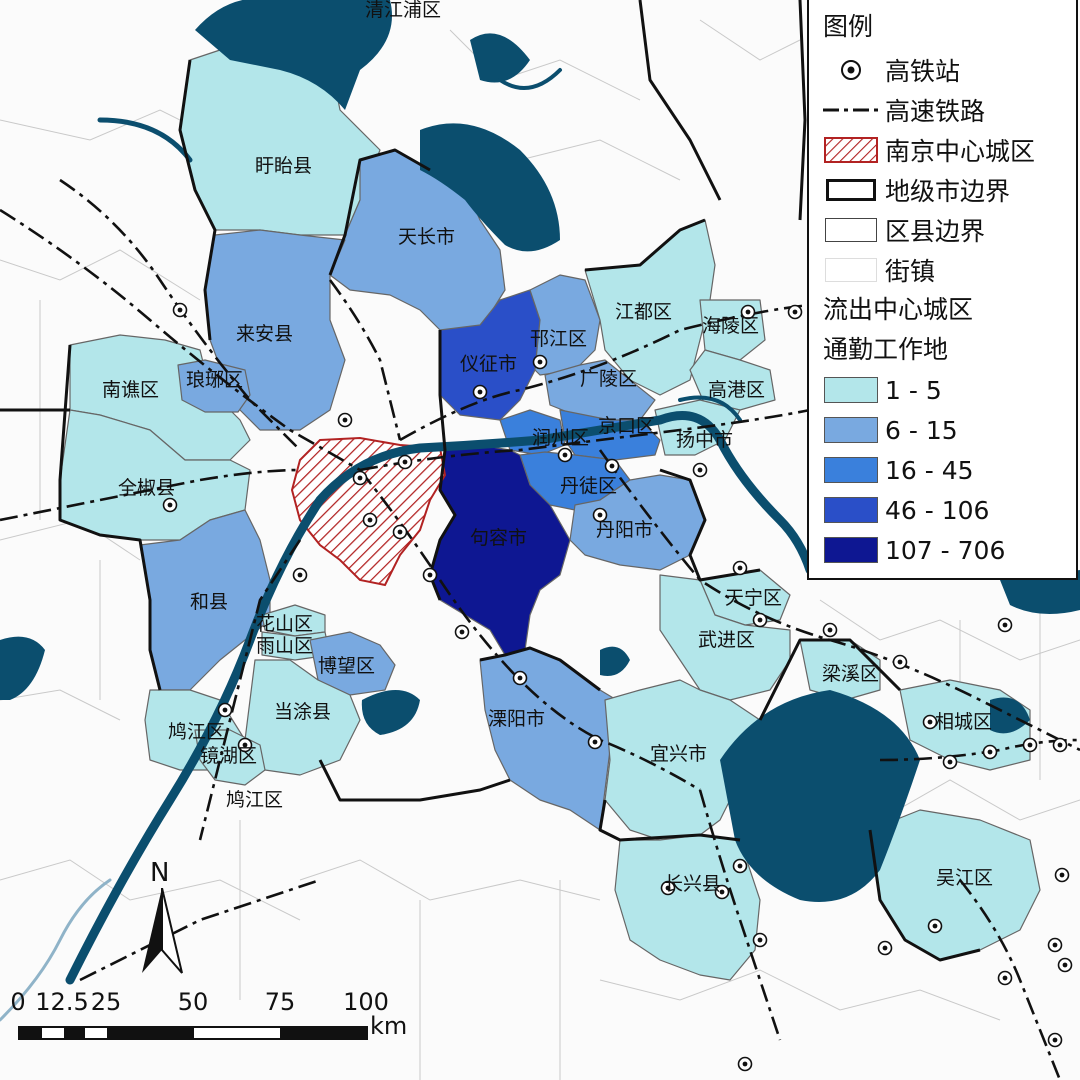 Image resolution: width=1080 pixels, height=1080 pixels. Describe the element at coordinates (944, 270) in the screenshot. I see `legend-item-town: 街镇` at that location.